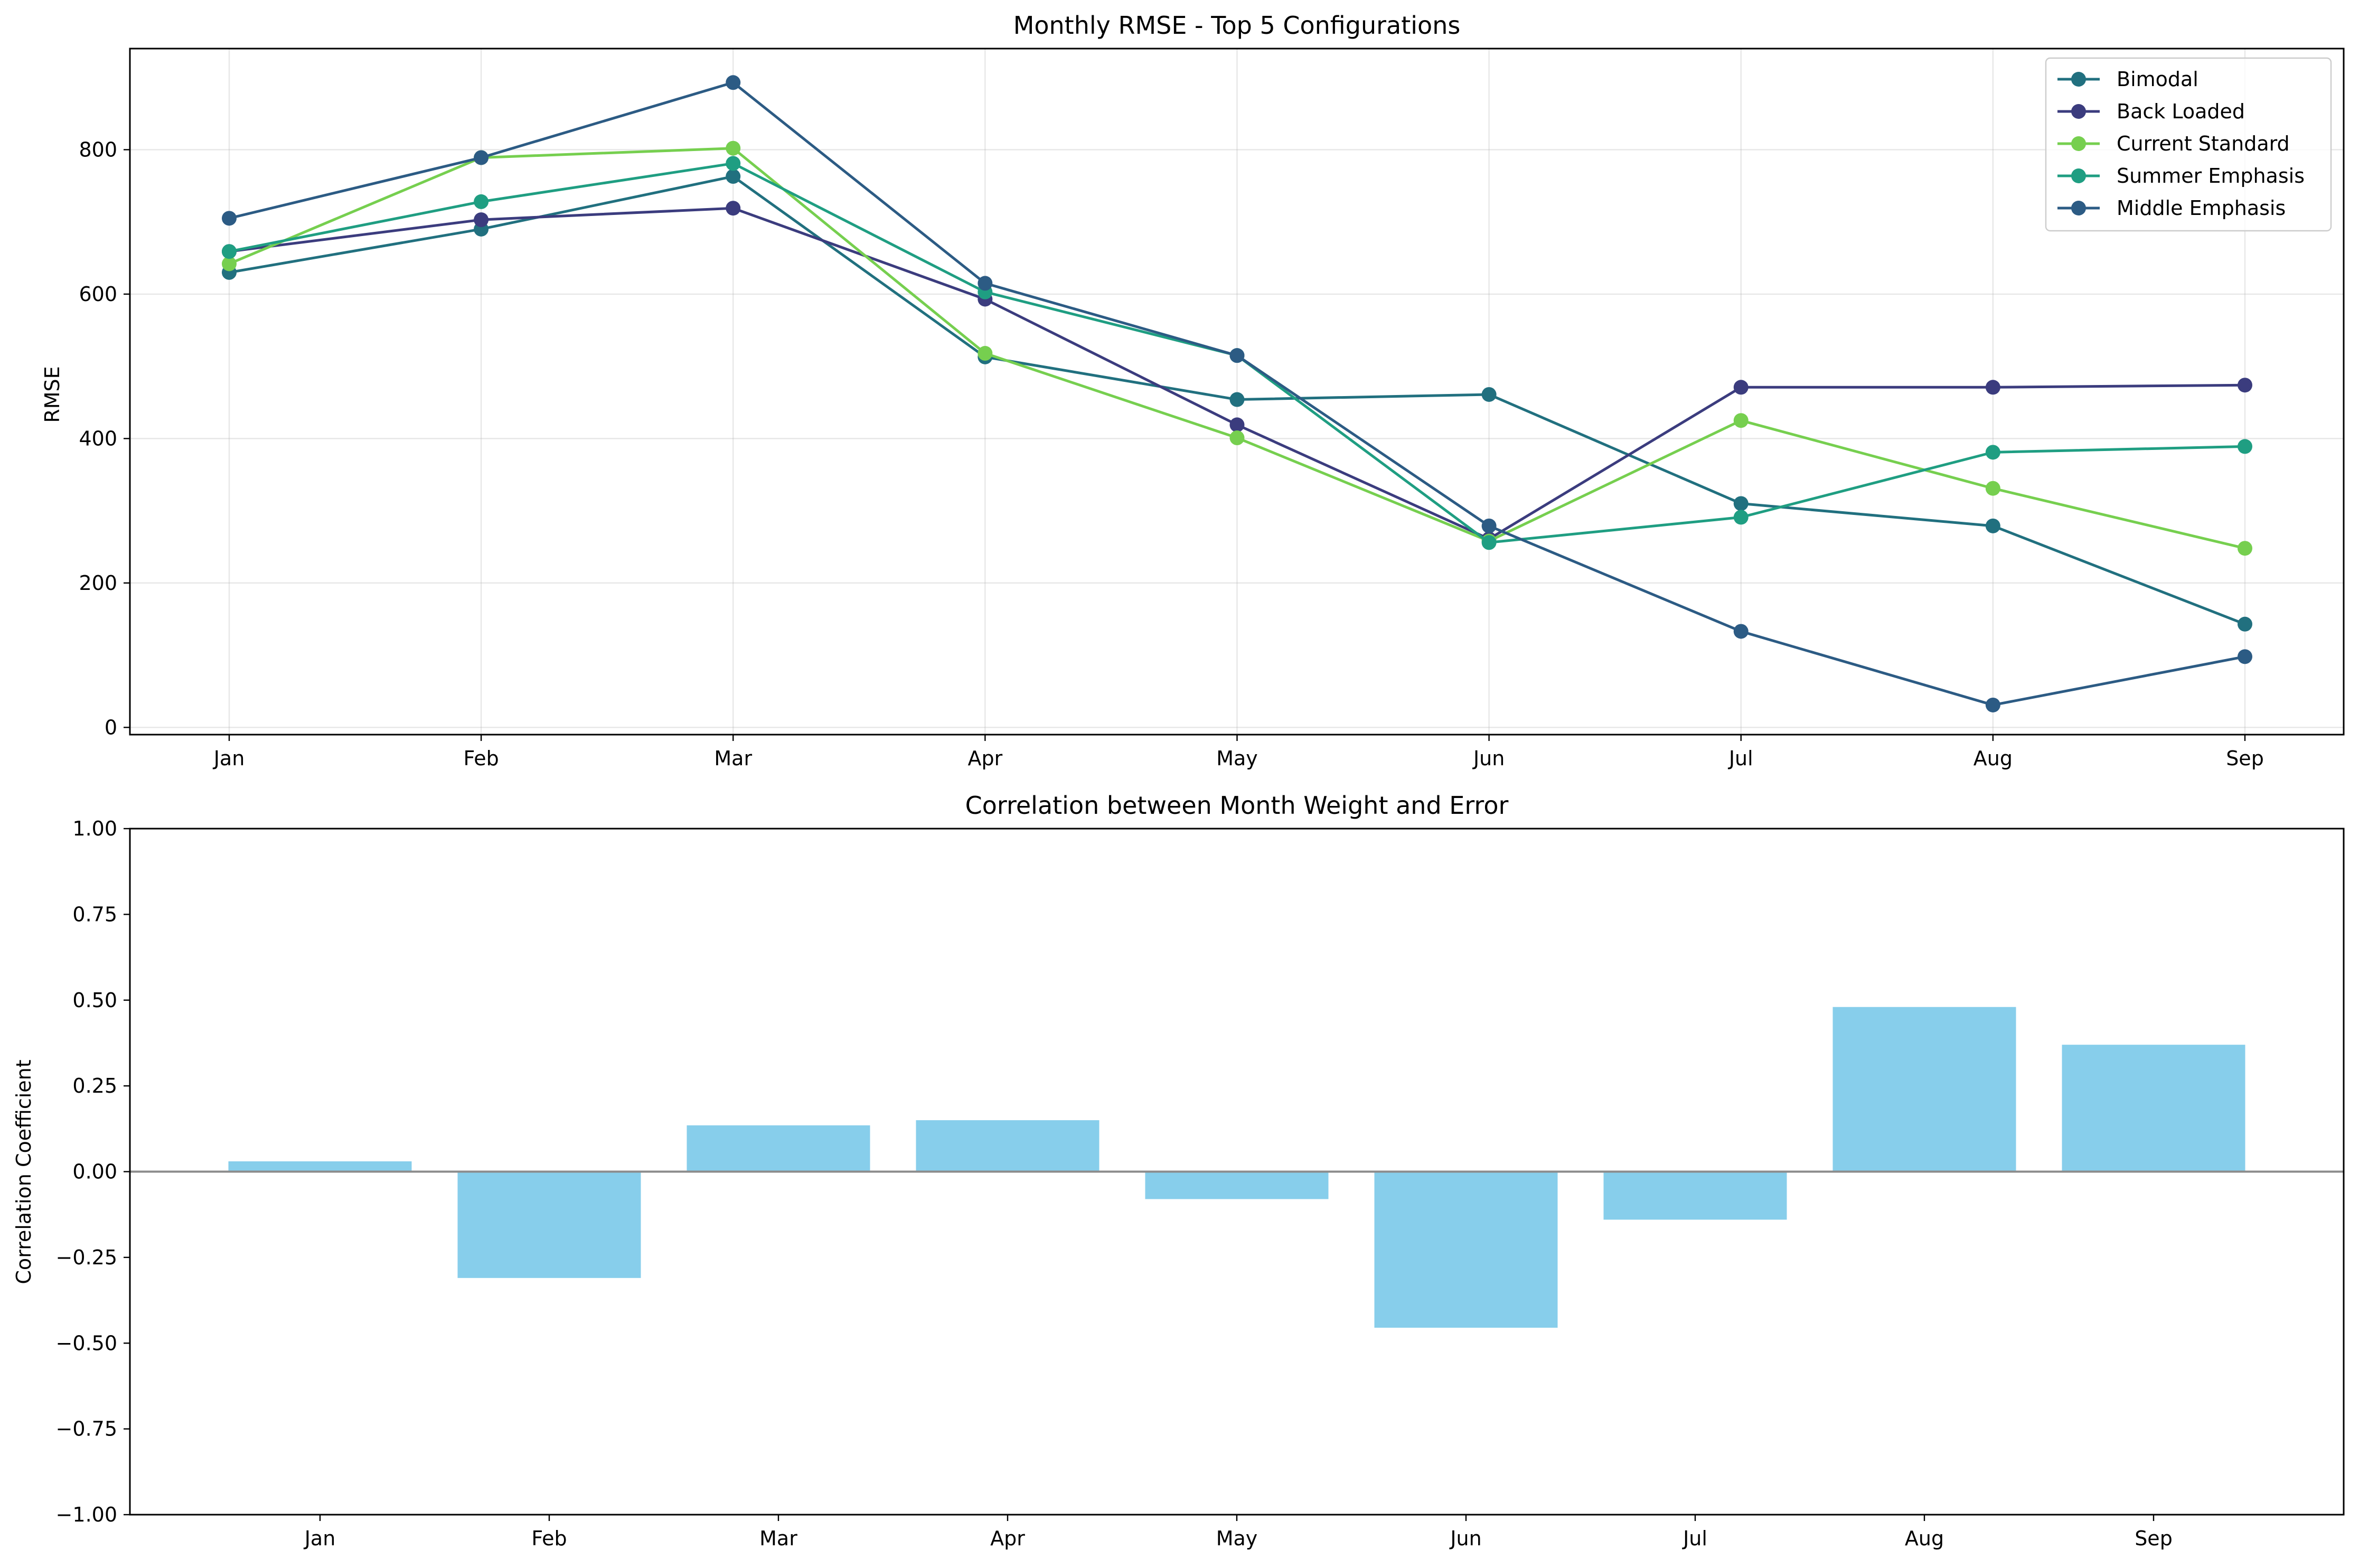  What do you see at coordinates (2157, 79) in the screenshot?
I see `legend-label: Bimodal` at bounding box center [2157, 79].